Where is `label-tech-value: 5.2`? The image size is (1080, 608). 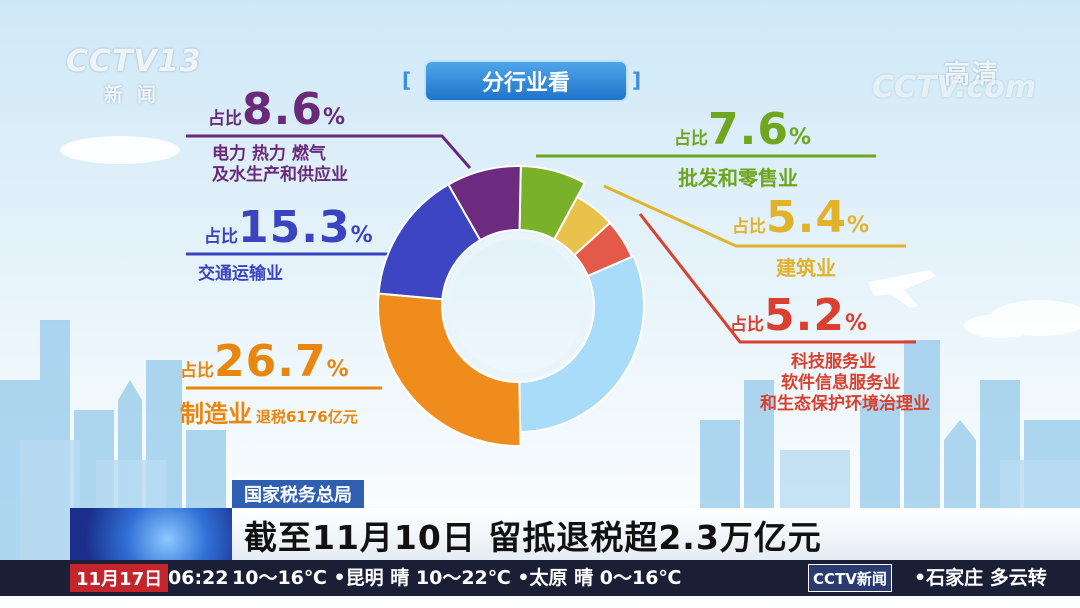
label-tech-value: 5.2 is located at coordinates (804, 315).